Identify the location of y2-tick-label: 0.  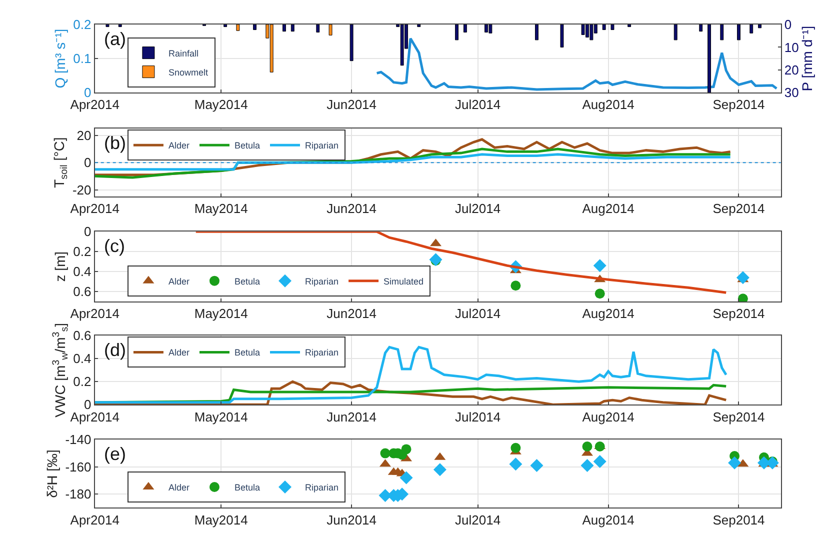
(788, 24).